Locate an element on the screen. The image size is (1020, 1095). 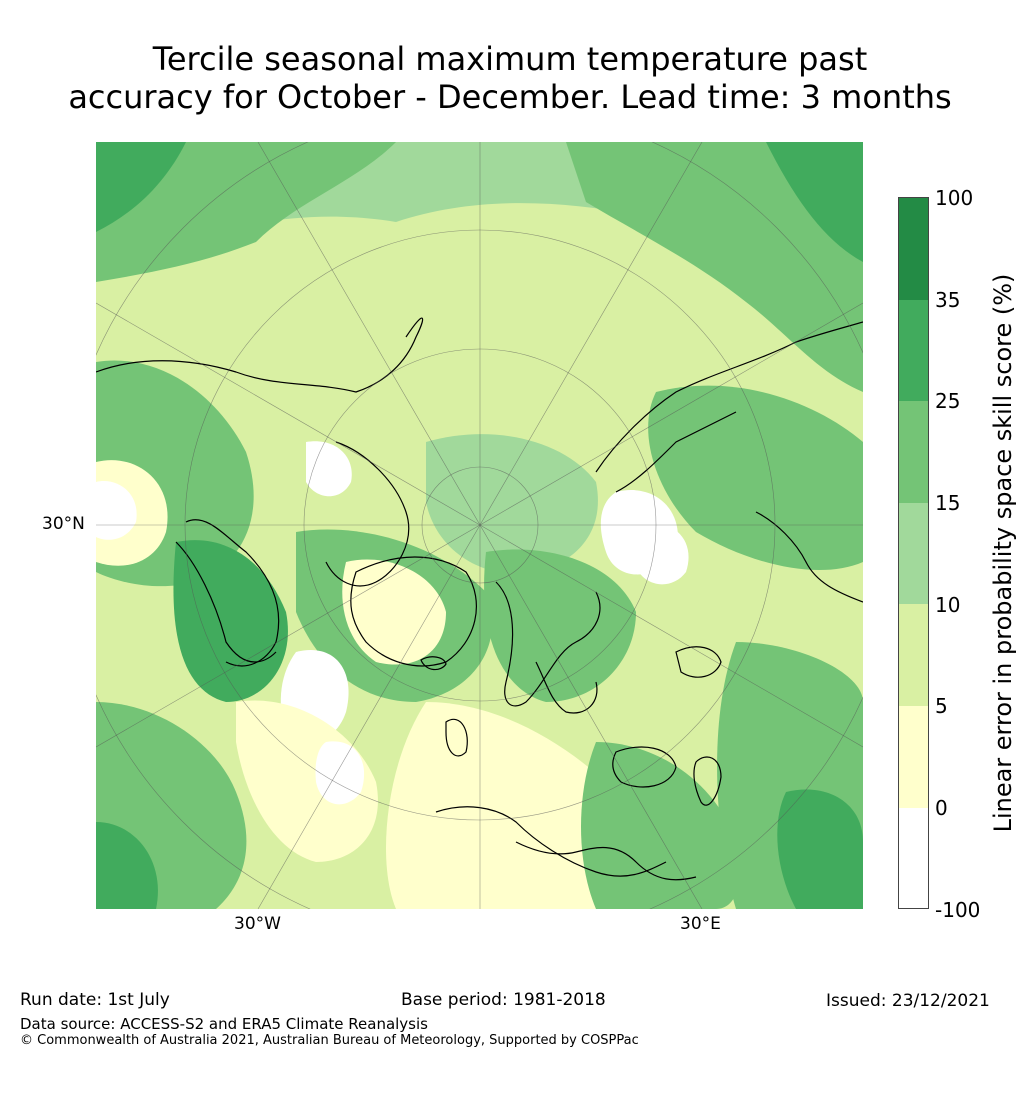
field-green-northwest is located at coordinates (246, 212).